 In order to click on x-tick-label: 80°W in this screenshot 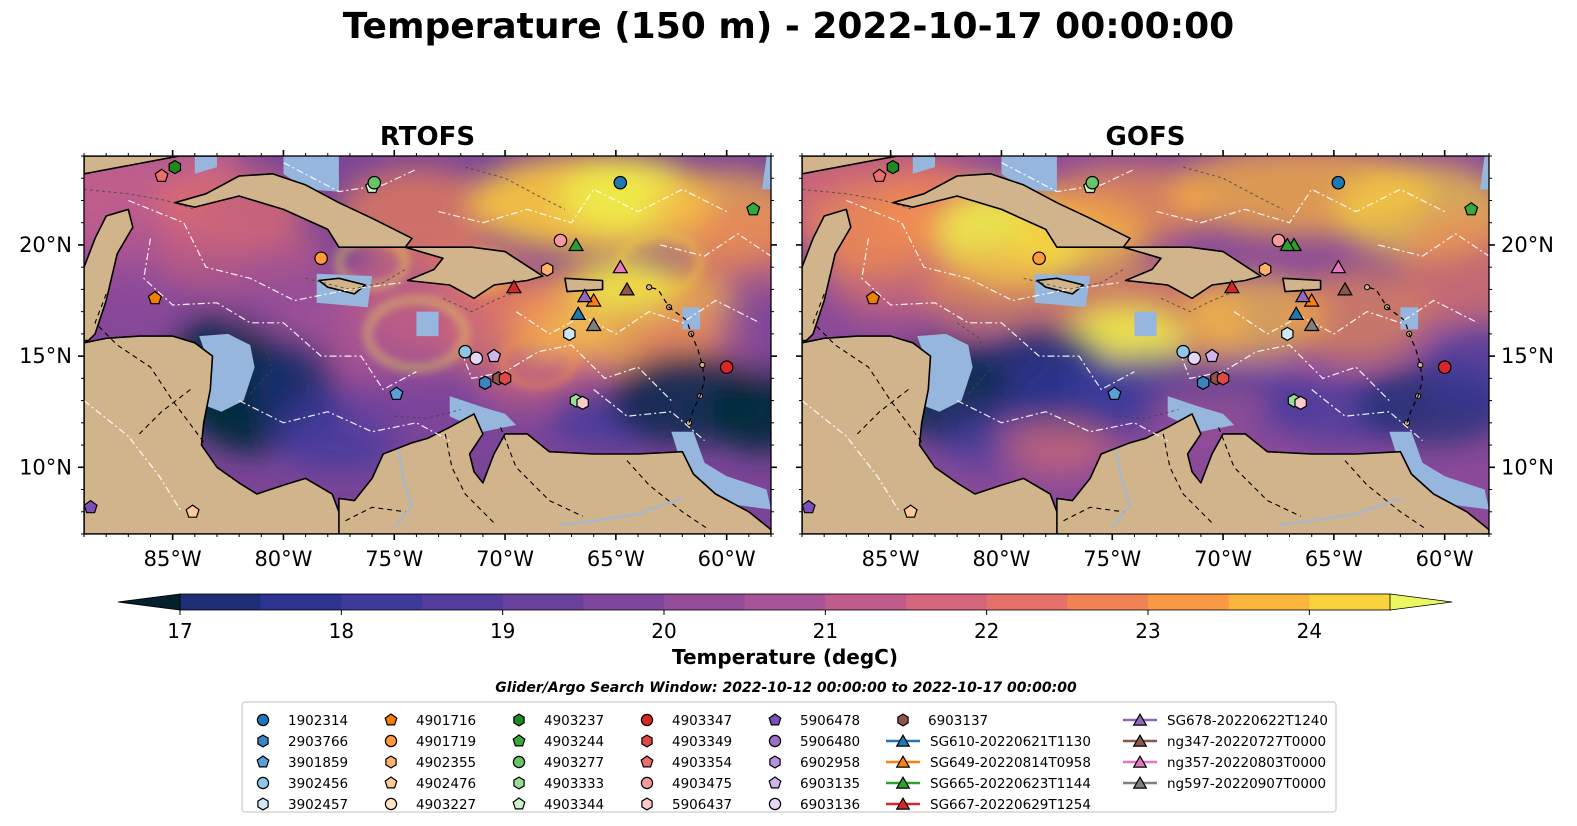, I will do `click(1001, 559)`.